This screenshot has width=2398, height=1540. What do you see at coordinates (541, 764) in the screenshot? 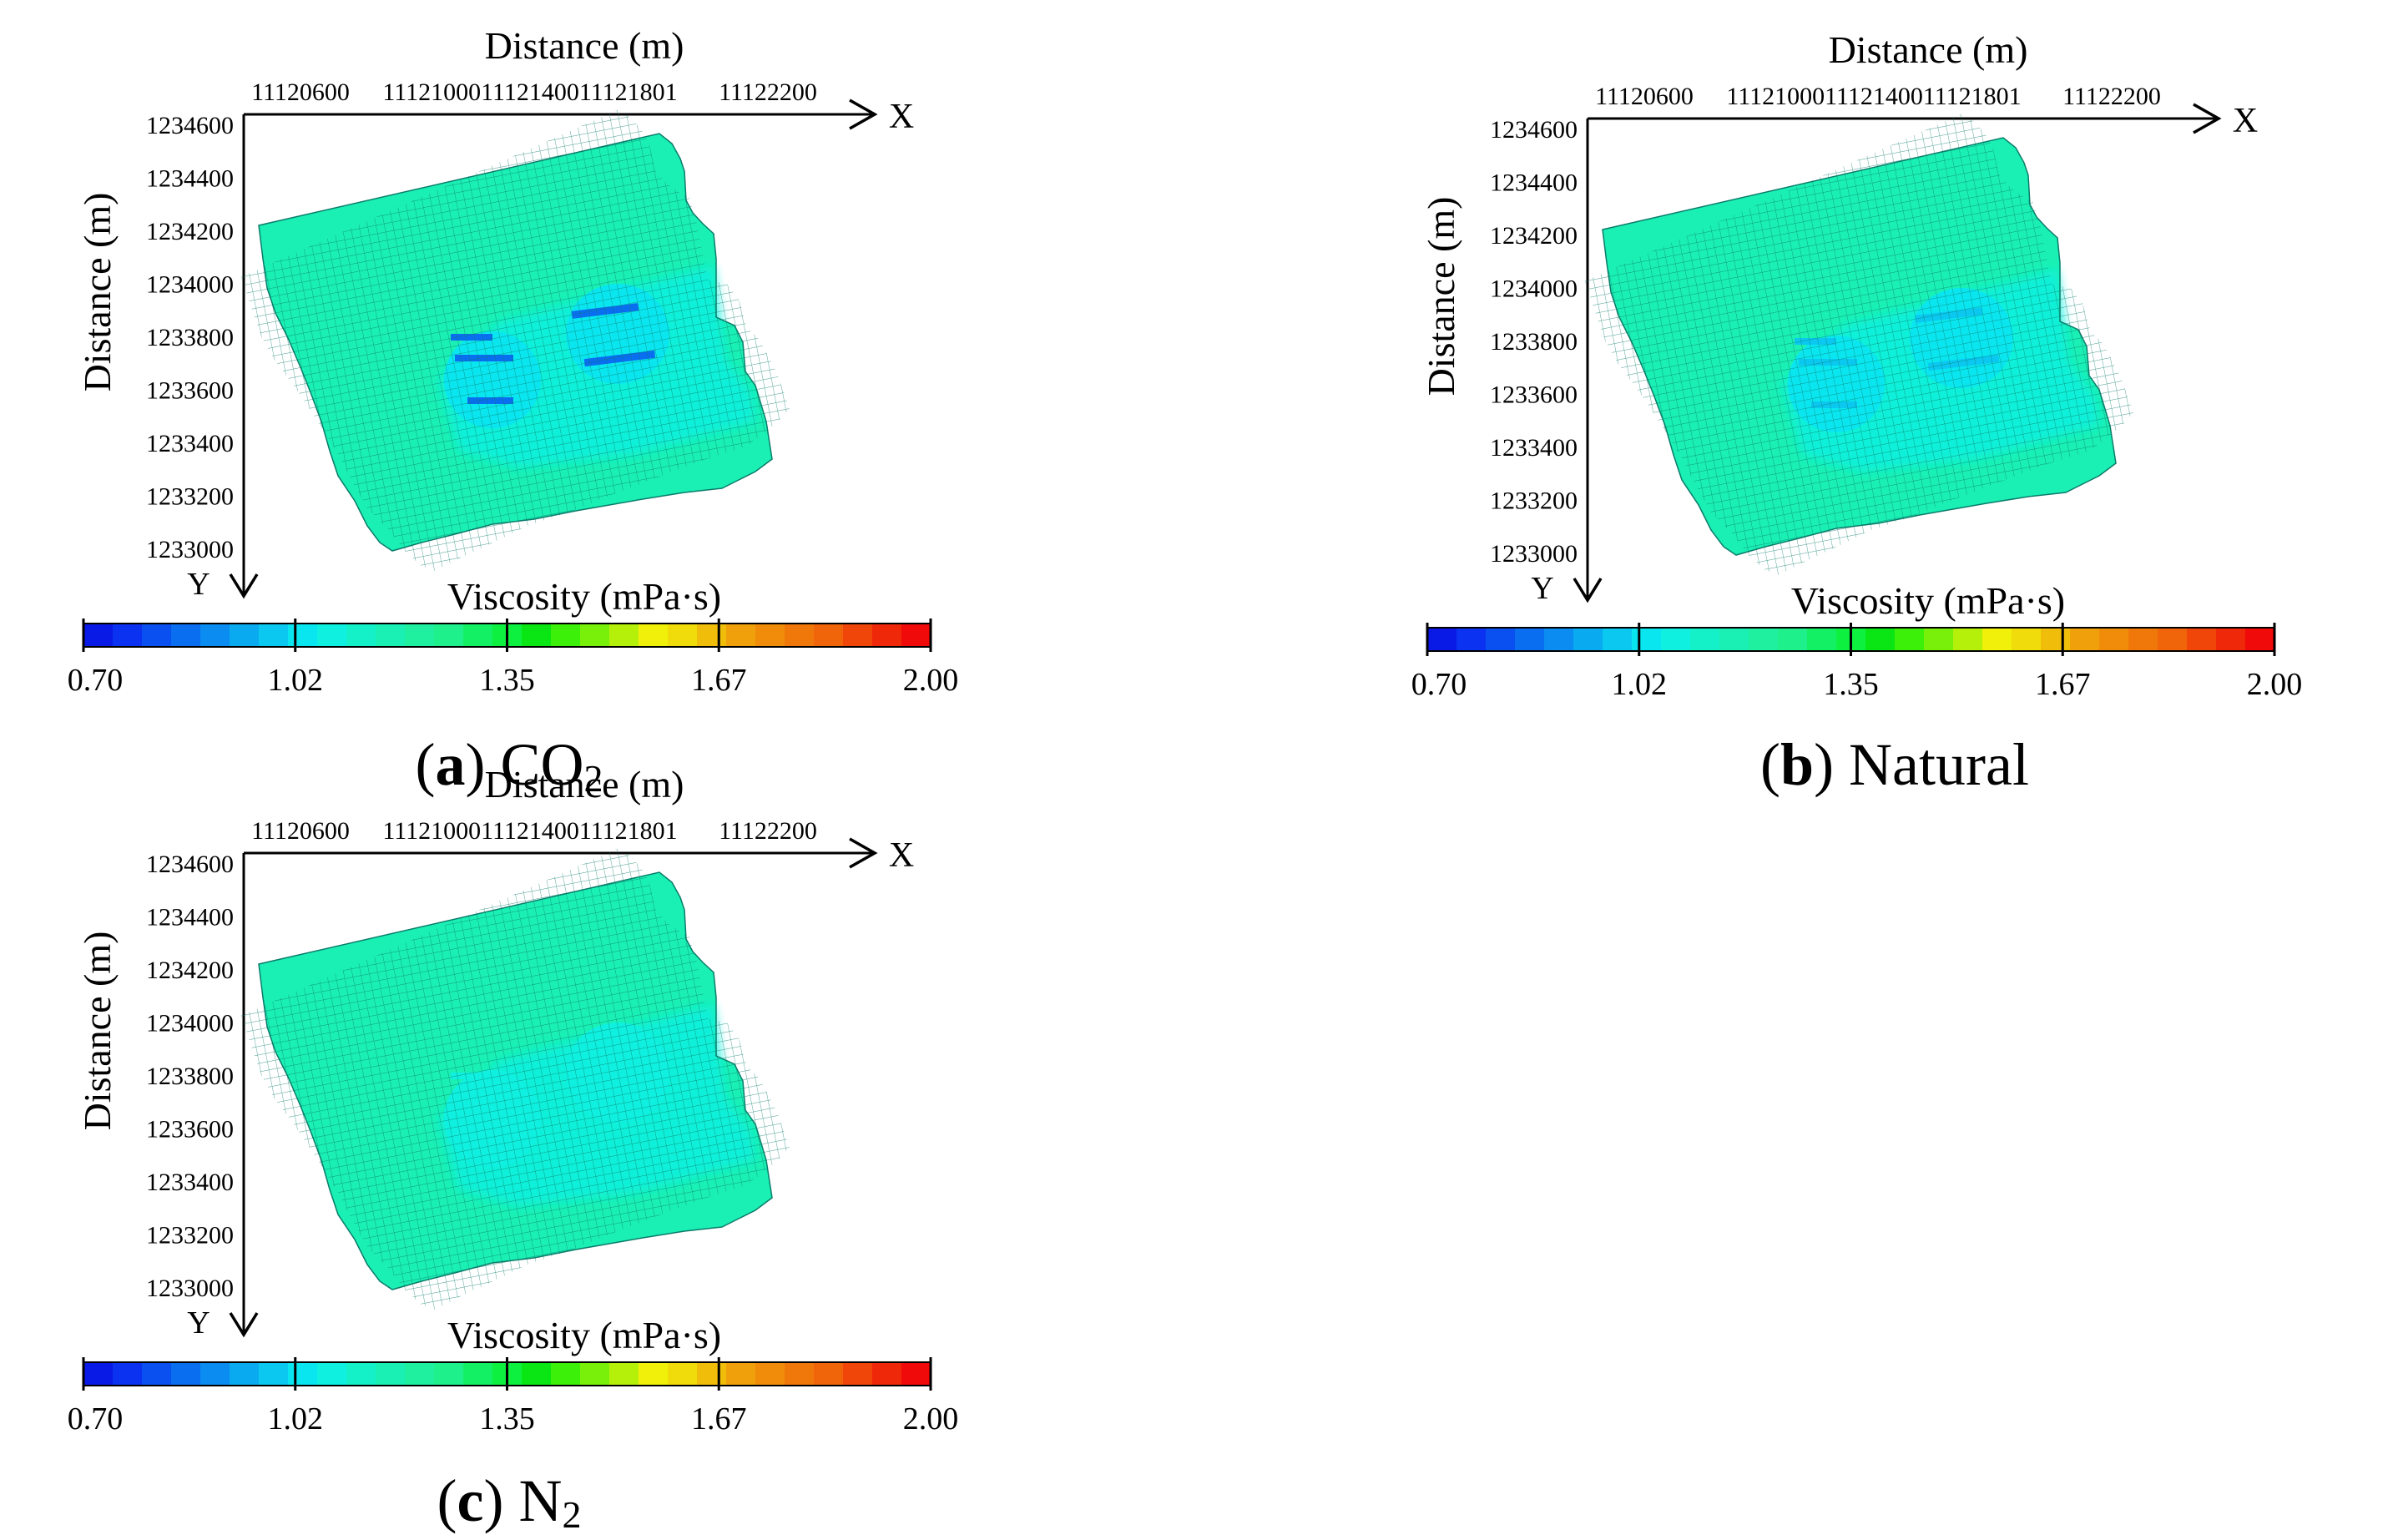
I see `caption-text: CO` at bounding box center [541, 764].